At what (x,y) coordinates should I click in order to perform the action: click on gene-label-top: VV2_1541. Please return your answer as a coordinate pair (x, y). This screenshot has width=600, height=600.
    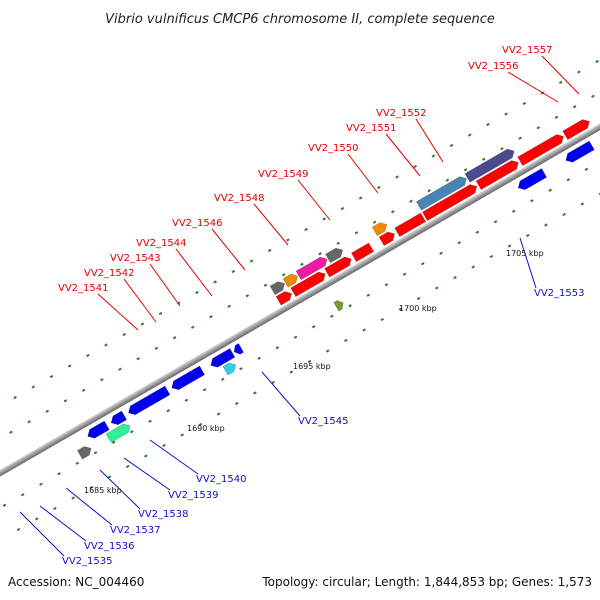
    Looking at the image, I should click on (83, 288).